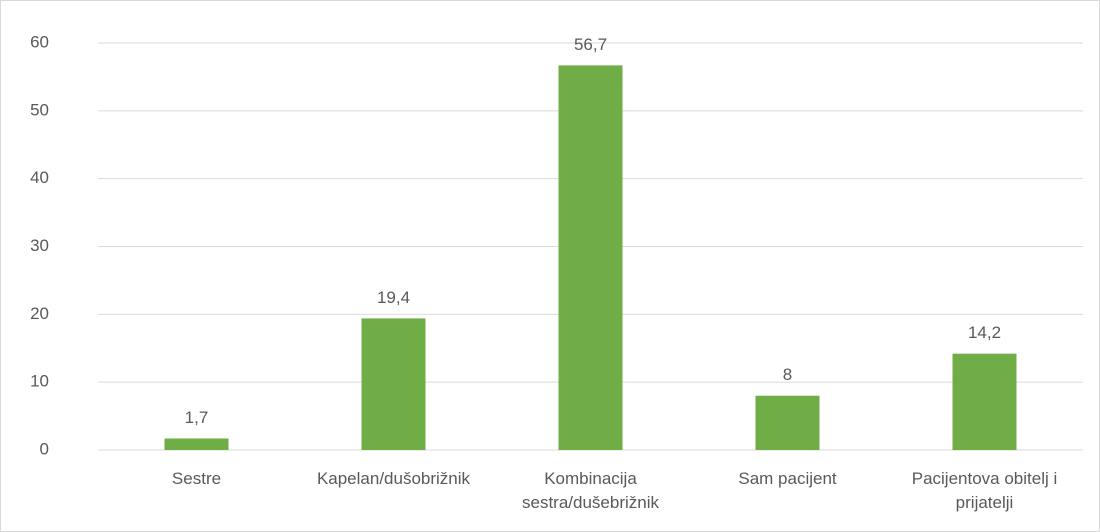 This screenshot has height=532, width=1100. What do you see at coordinates (787, 374) in the screenshot?
I see `value-label: 8` at bounding box center [787, 374].